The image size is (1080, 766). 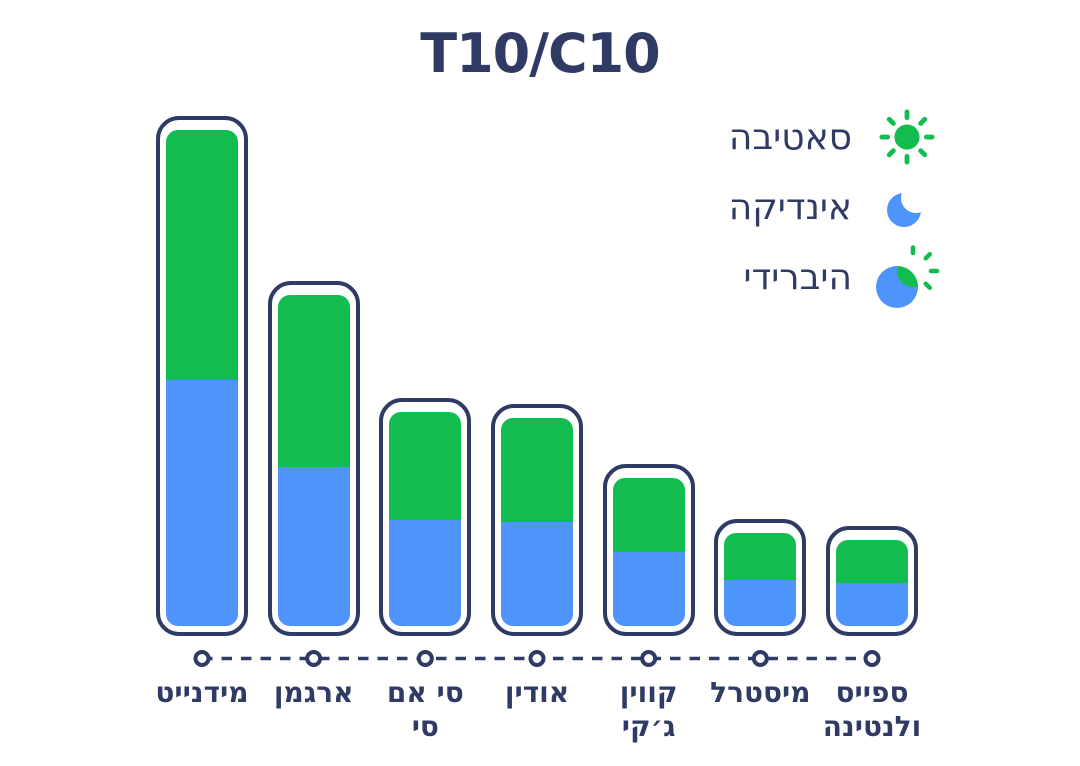 What do you see at coordinates (540, 53) in the screenshot?
I see `chart-title: T10/C10` at bounding box center [540, 53].